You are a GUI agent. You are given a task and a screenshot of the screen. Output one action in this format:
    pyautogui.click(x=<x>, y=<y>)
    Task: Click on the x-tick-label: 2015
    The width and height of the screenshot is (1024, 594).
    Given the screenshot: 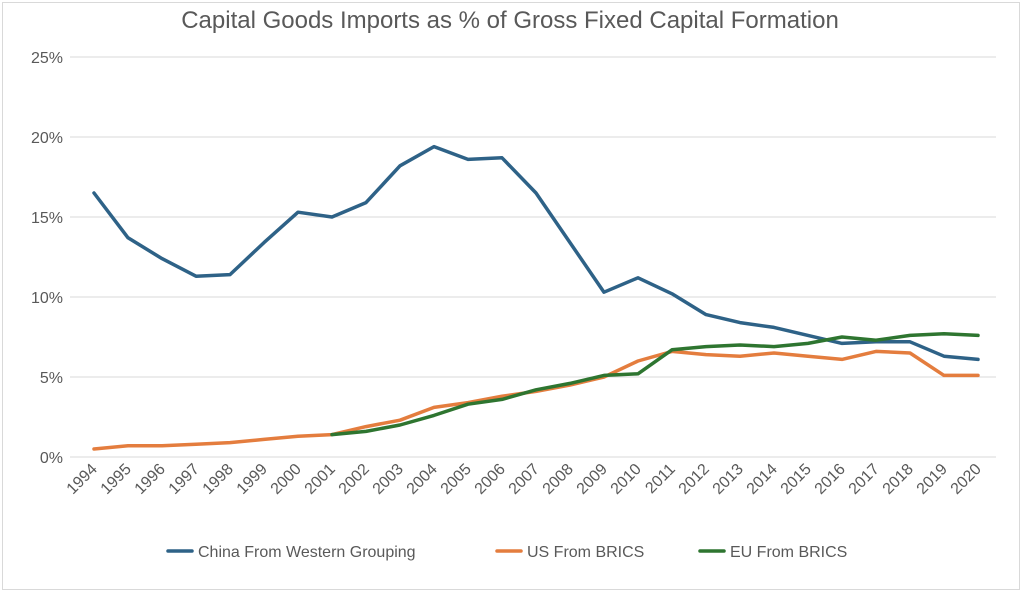 What is the action you would take?
    pyautogui.click(x=796, y=479)
    